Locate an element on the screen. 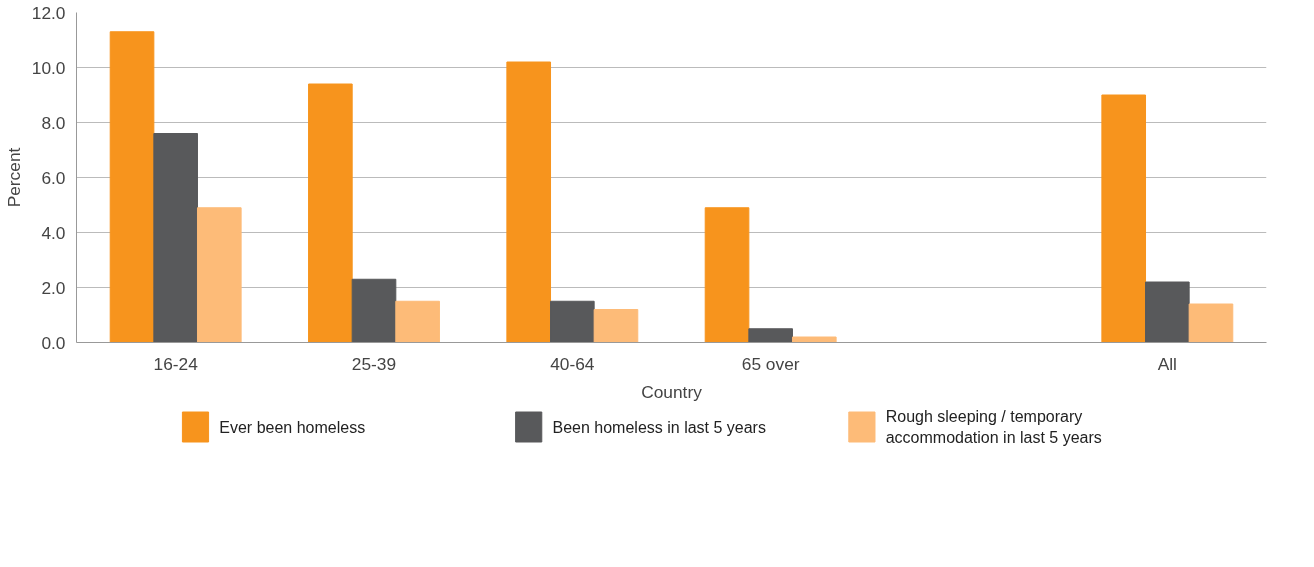 The image size is (1314, 567). y-axis-title: Percent is located at coordinates (13, 177).